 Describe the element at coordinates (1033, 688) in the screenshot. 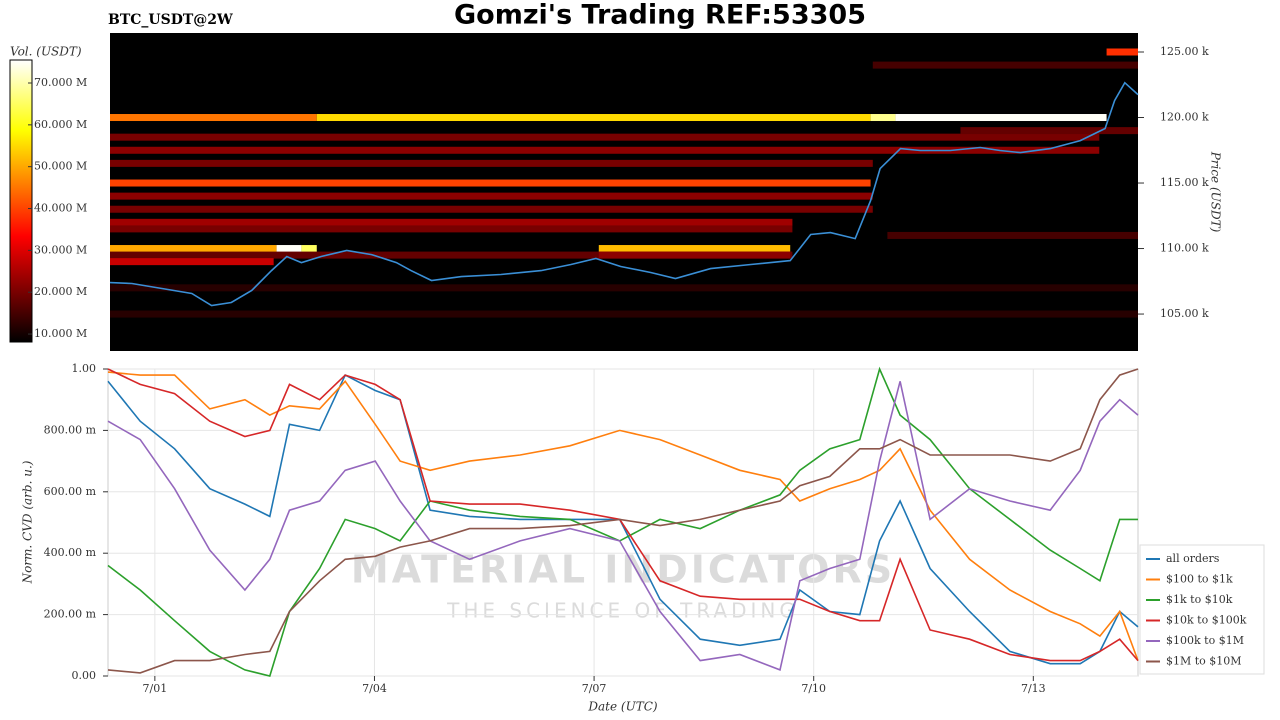

I see `x-tick-label: 7/13` at that location.